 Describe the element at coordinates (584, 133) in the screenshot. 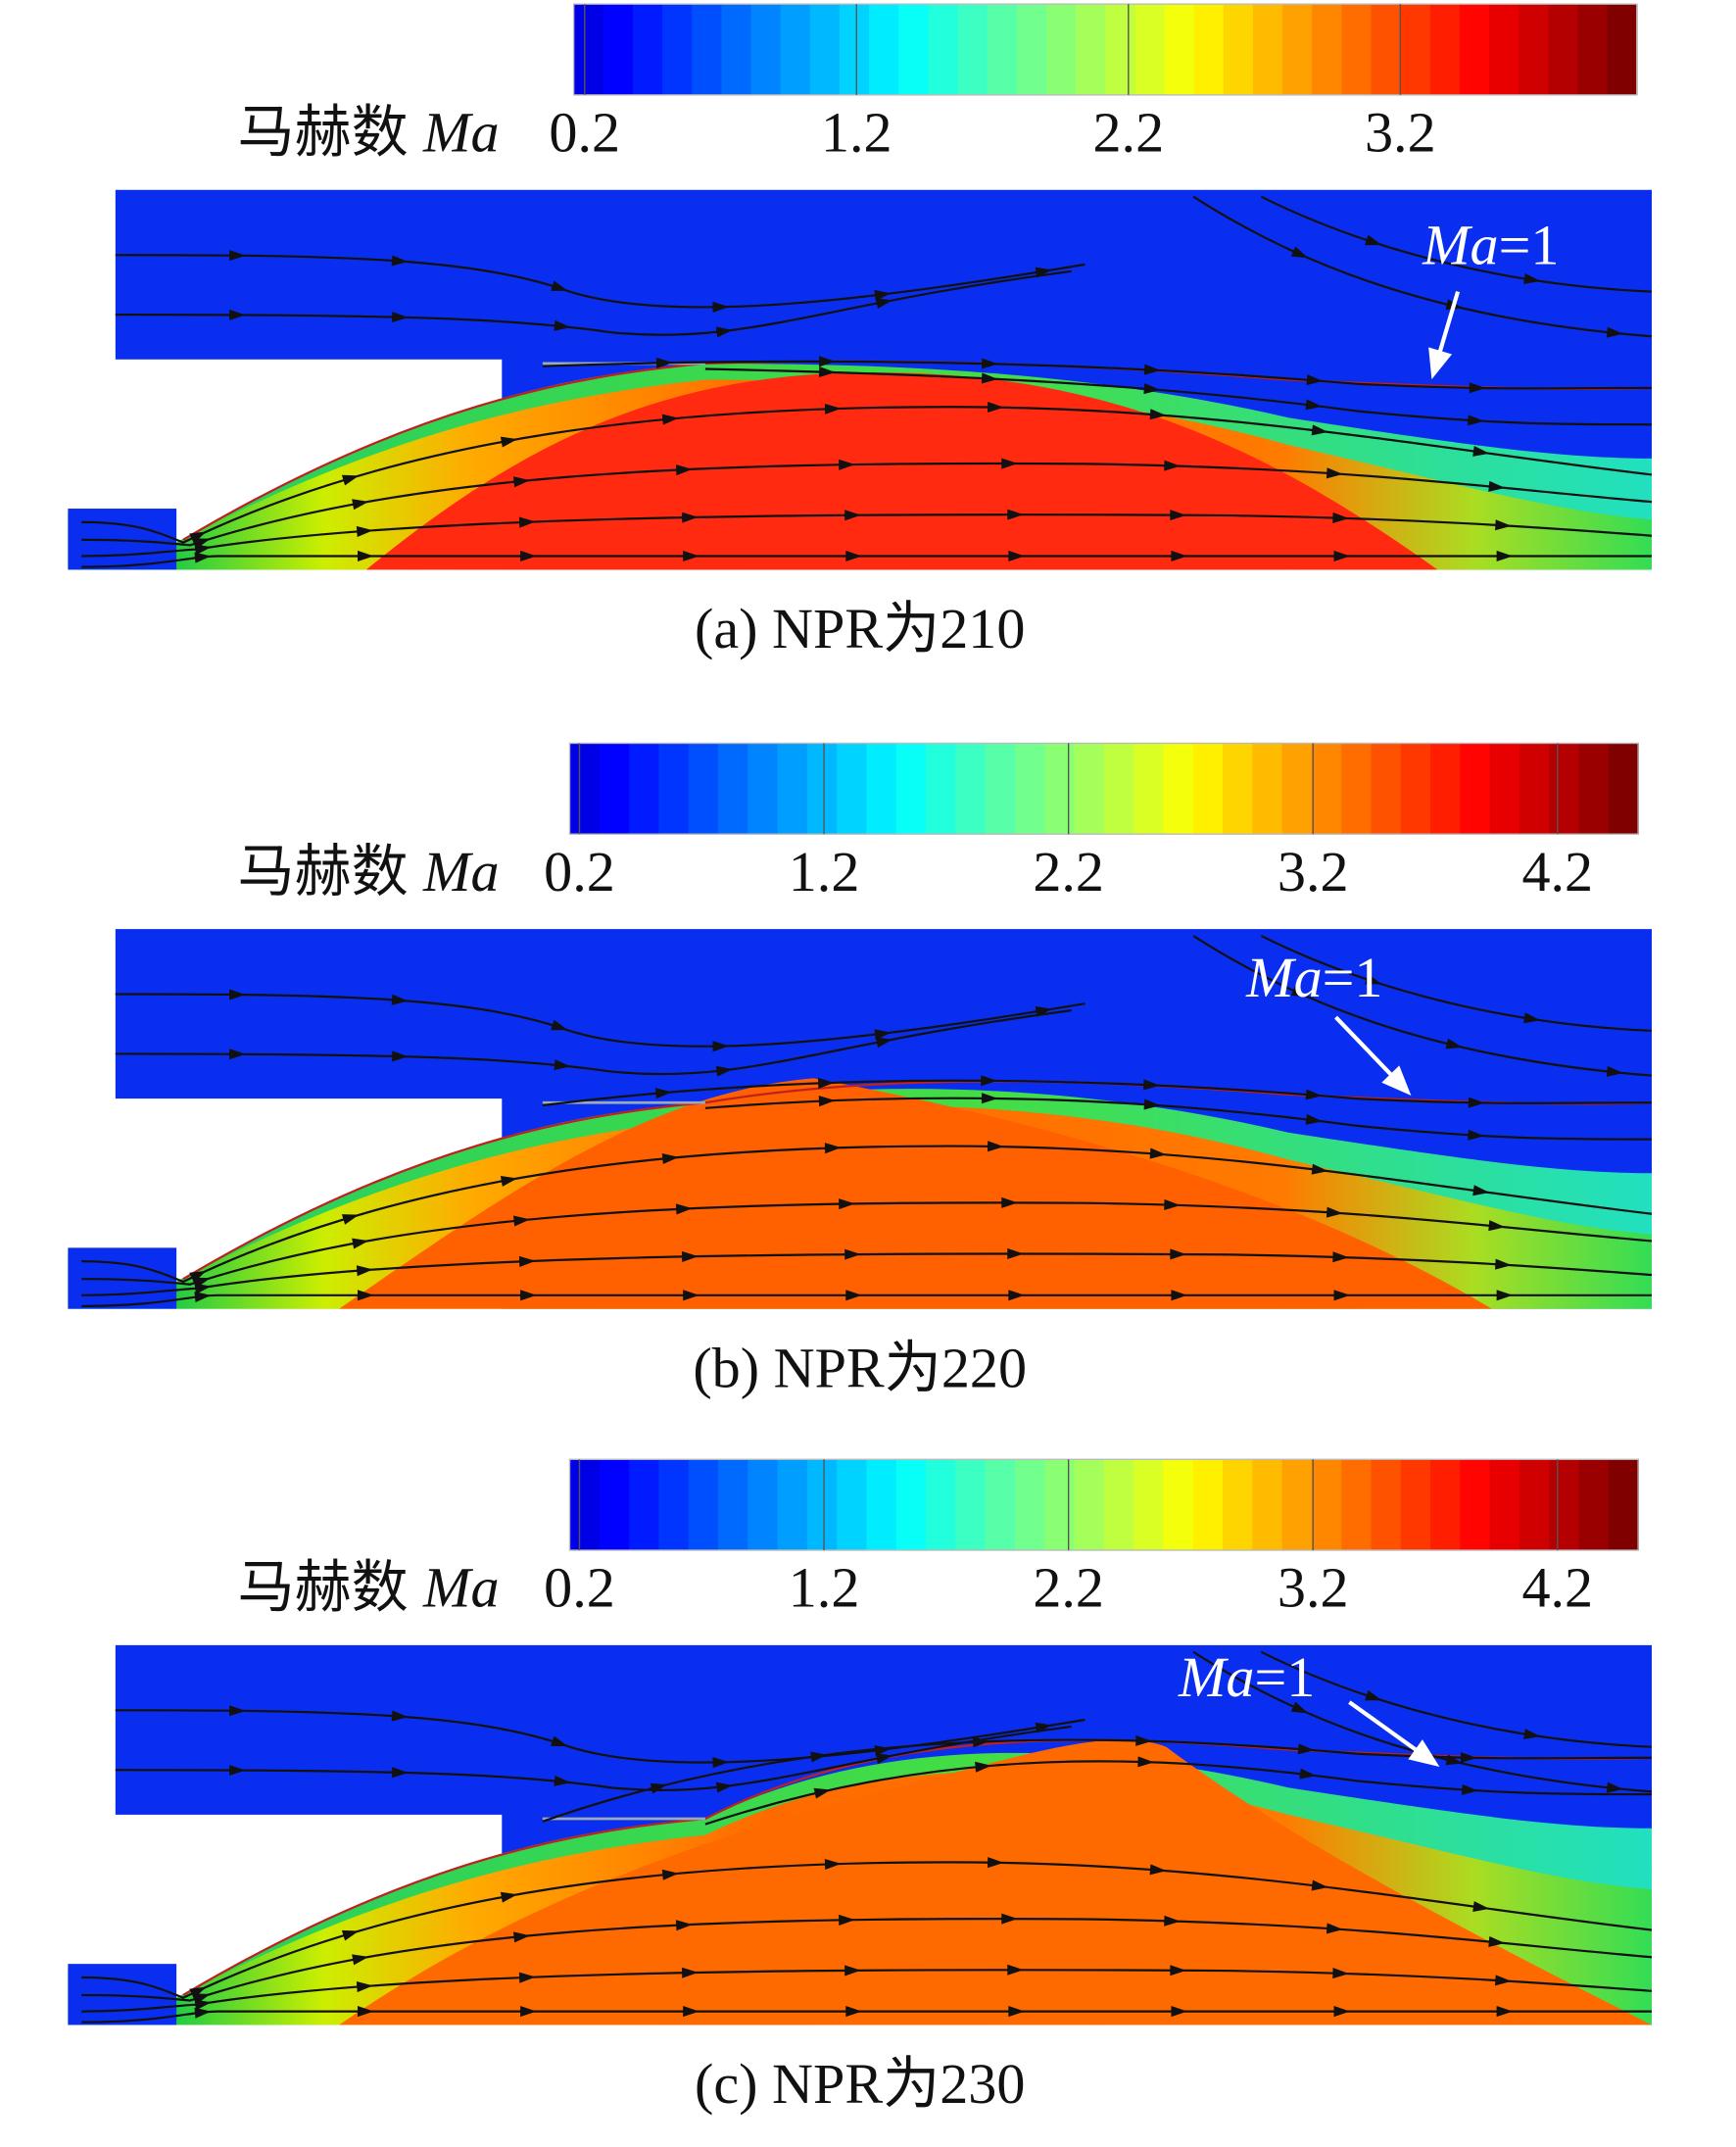

I see `colorbar-tick-label: 0.2` at that location.